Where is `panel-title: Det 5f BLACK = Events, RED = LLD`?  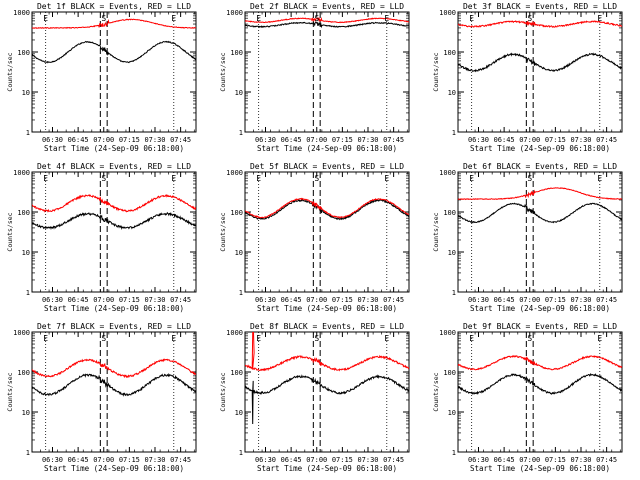 panel-title: Det 5f BLACK = Events, RED = LLD is located at coordinates (327, 166).